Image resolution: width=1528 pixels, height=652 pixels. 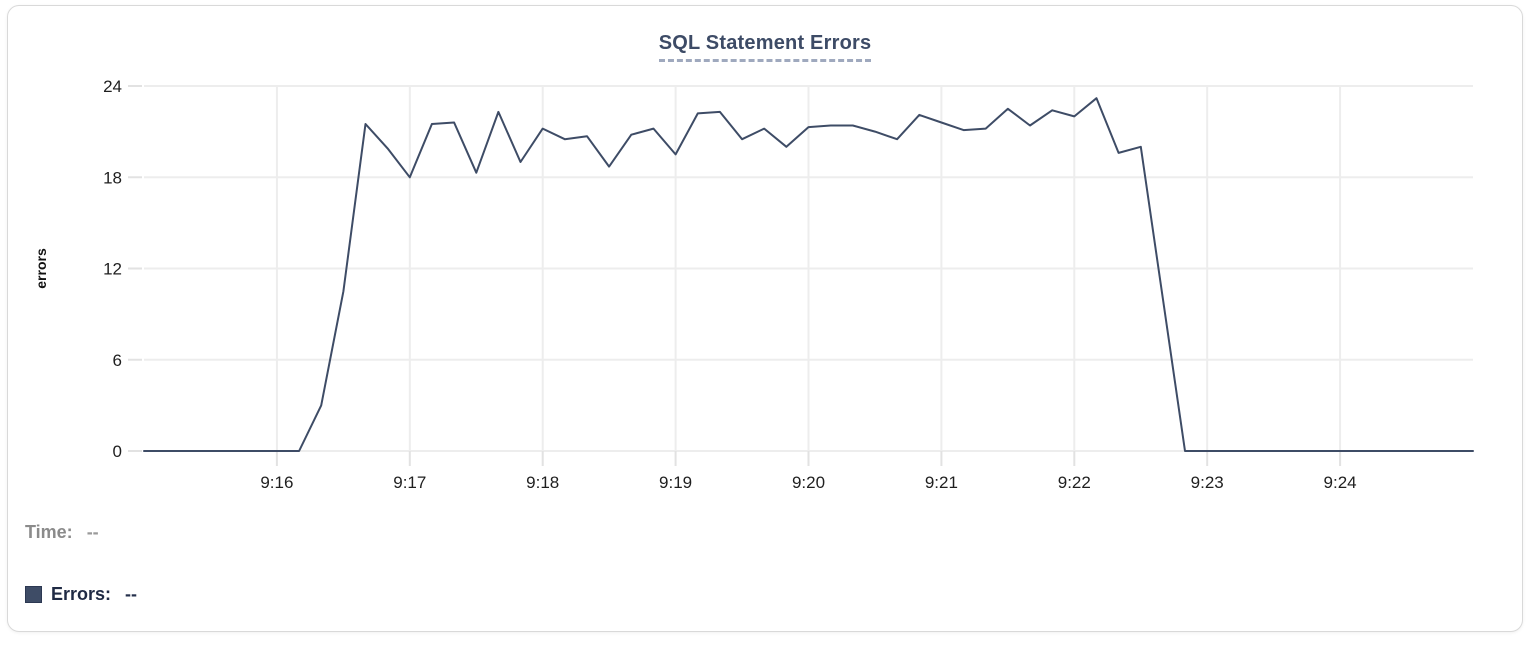 I want to click on svg-text: 9:22, so click(x=1074, y=482).